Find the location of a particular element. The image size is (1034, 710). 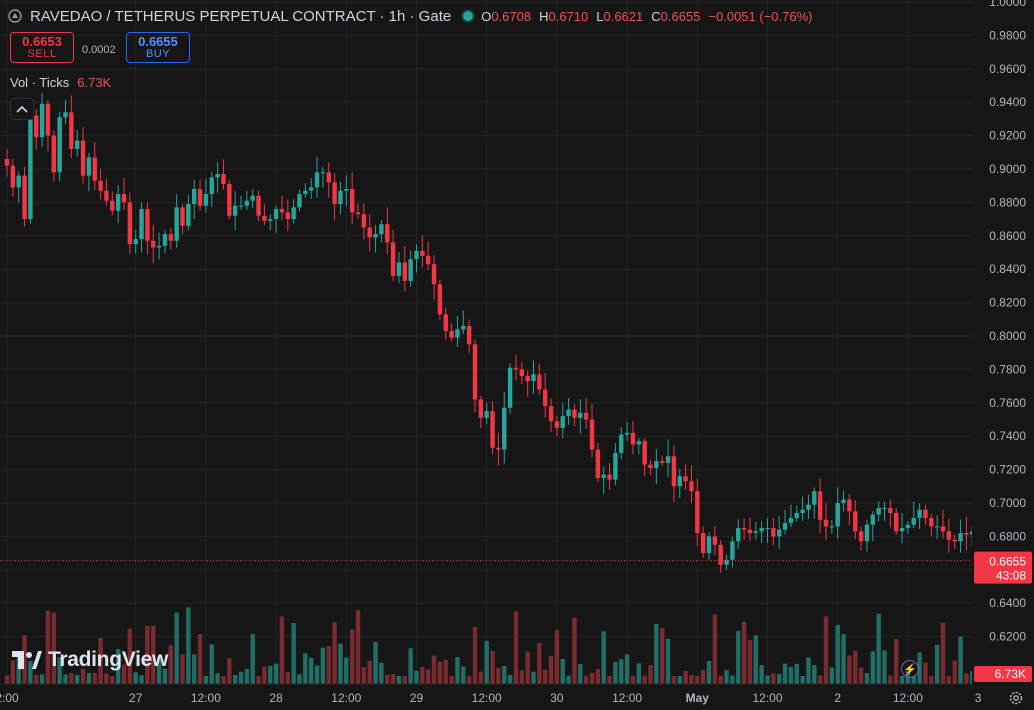

price-tick-label: 0.6400 is located at coordinates (1007, 603).